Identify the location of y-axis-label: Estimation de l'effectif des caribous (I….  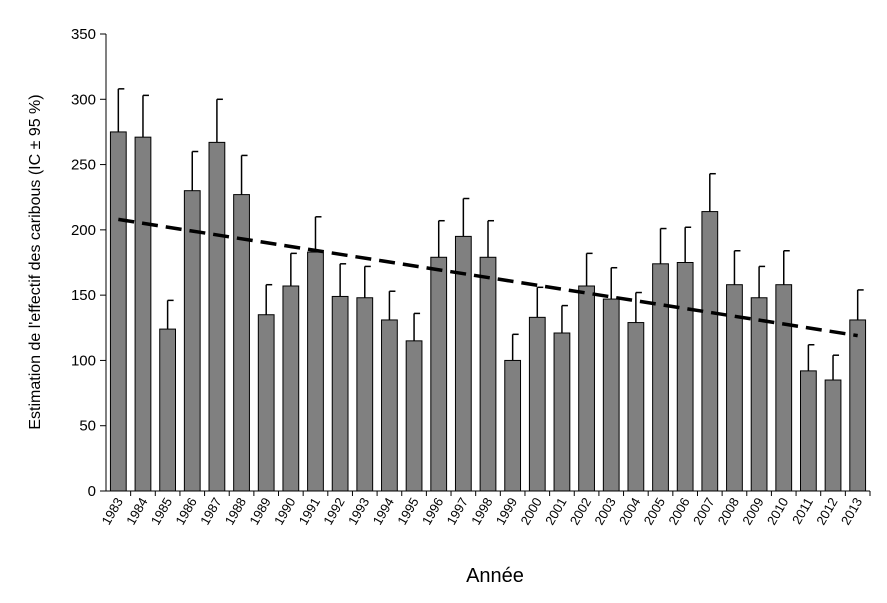
(35, 261).